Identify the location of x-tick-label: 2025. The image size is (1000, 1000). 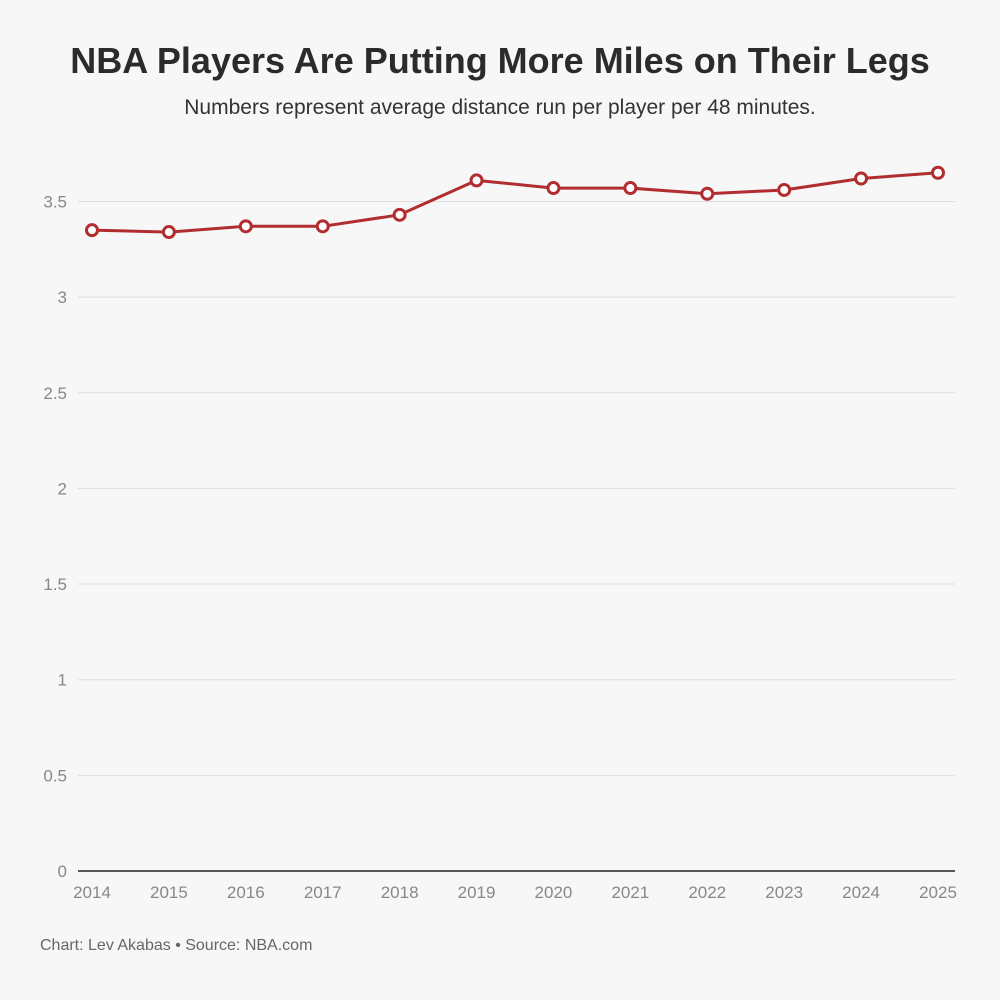
(938, 892).